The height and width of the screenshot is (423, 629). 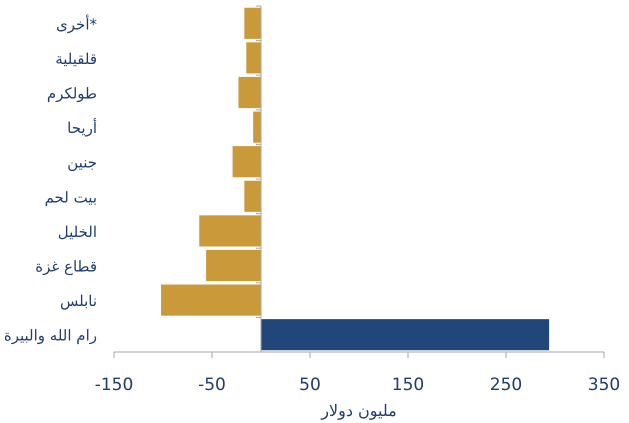 What do you see at coordinates (76, 59) in the screenshot?
I see `y-tick-label: قلقيلية` at bounding box center [76, 59].